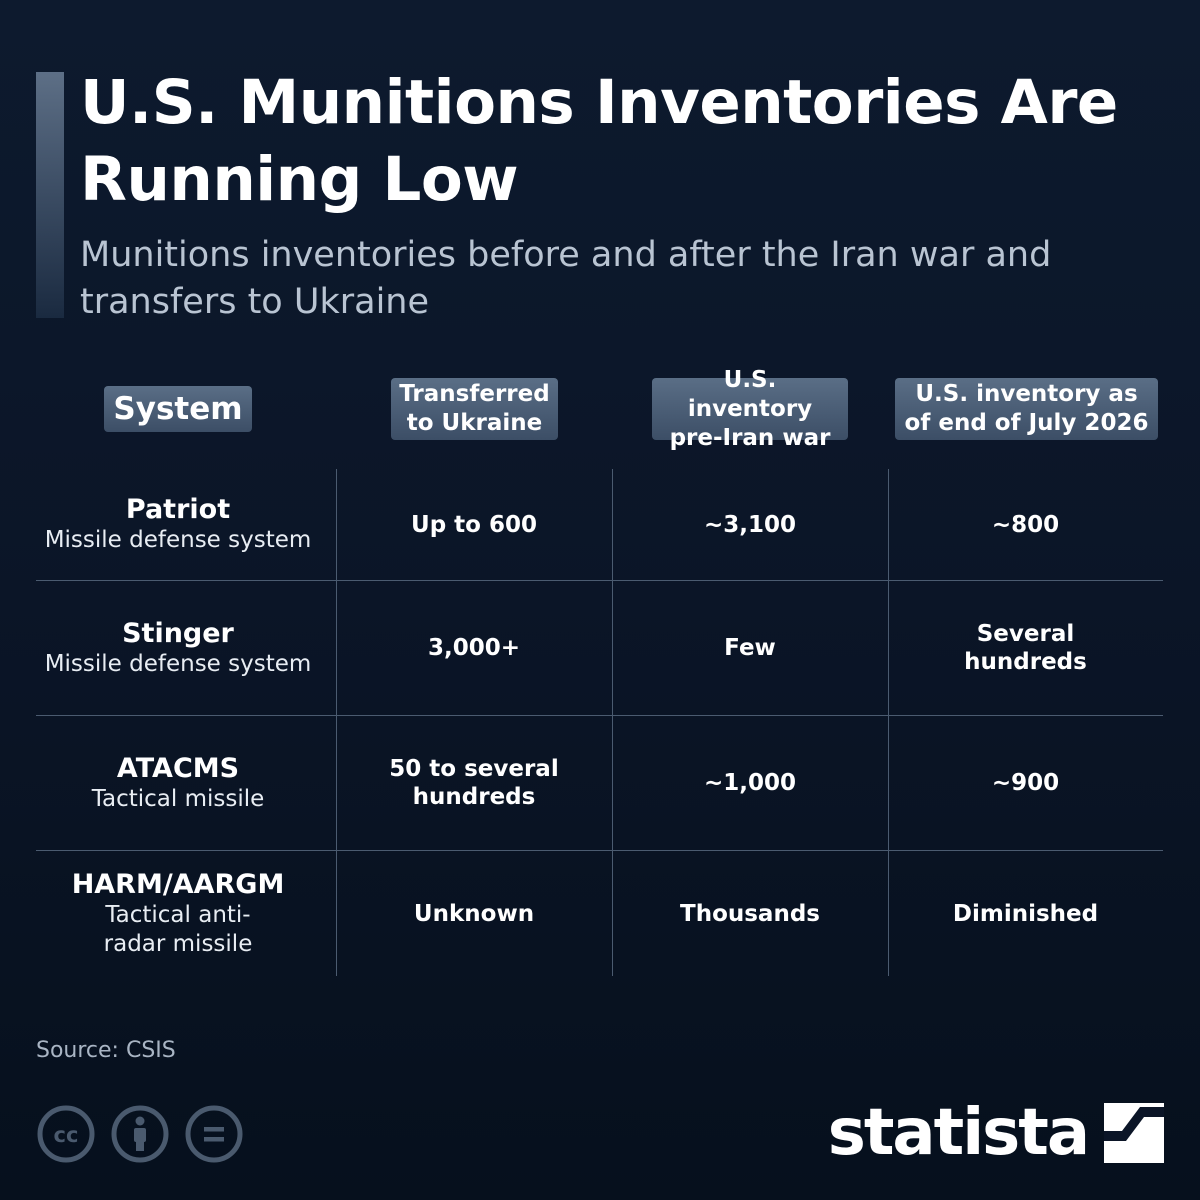 The height and width of the screenshot is (1200, 1200). I want to click on system-name: HARM/AARGM, so click(178, 884).